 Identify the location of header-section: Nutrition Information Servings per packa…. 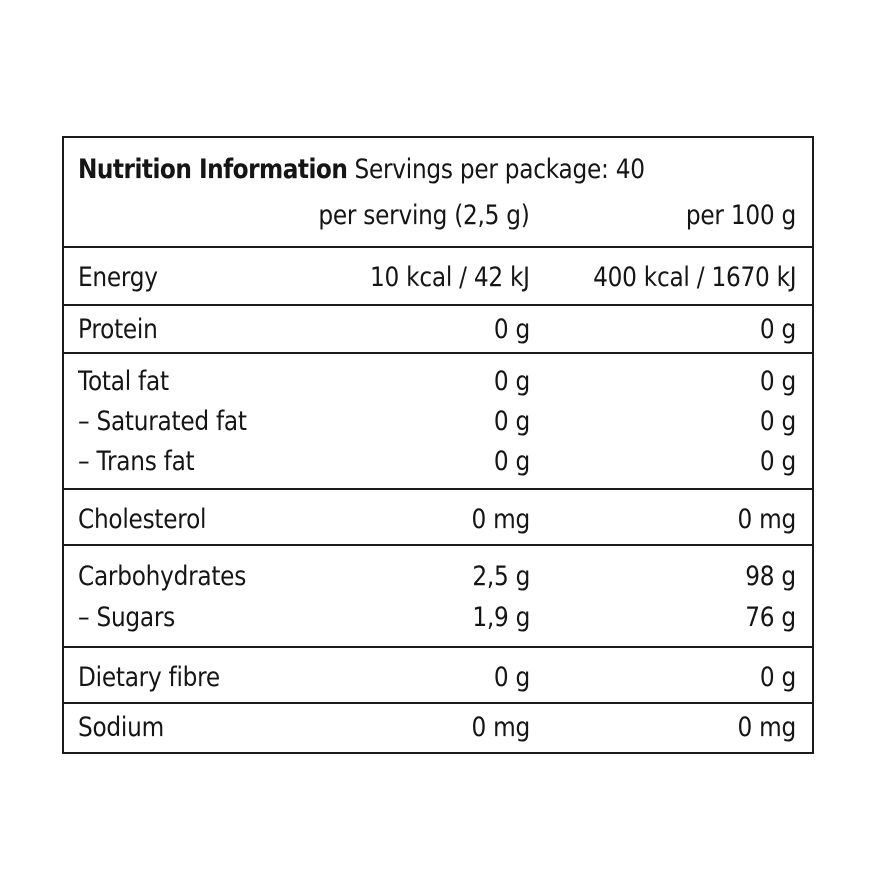
(438, 193).